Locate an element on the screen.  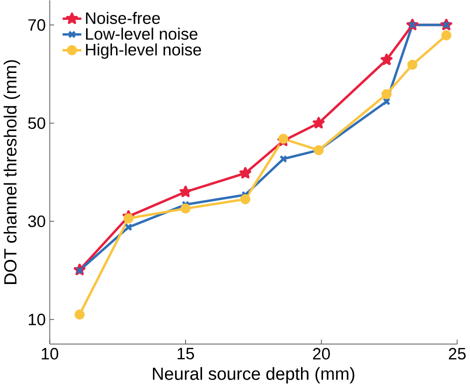
legend-label: Noise-free is located at coordinates (123, 18).